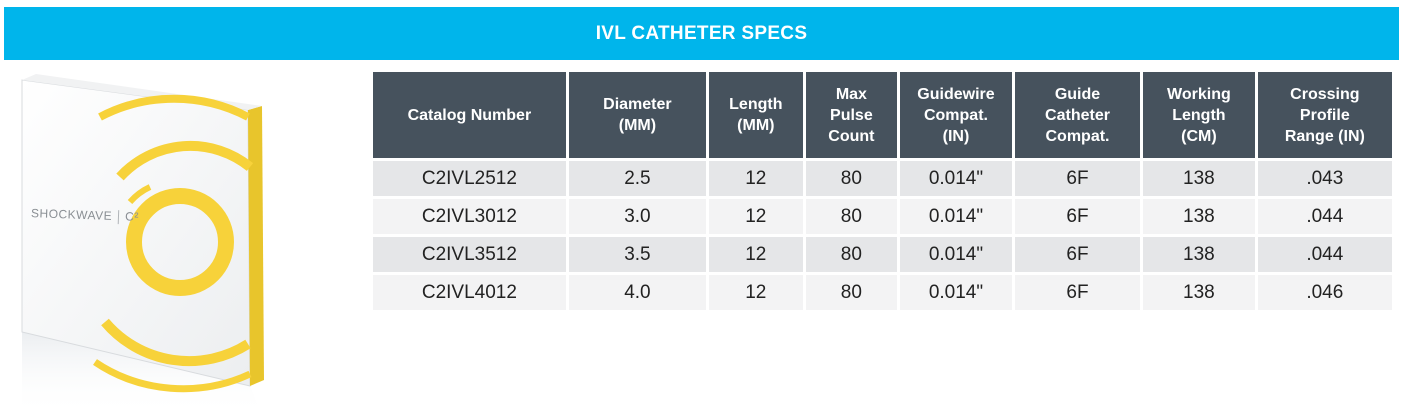 This screenshot has width=1404, height=416. What do you see at coordinates (637, 254) in the screenshot?
I see `cell-diameter: 3.5` at bounding box center [637, 254].